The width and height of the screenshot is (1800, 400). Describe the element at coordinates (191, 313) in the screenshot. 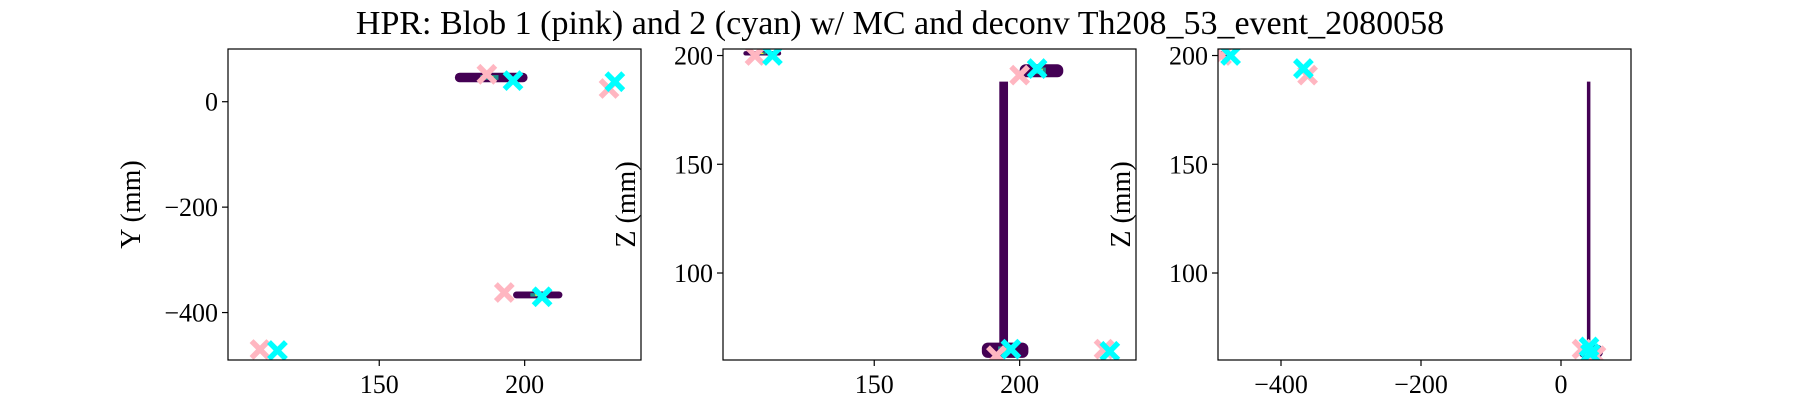

I see `y-tick-label: −400` at that location.